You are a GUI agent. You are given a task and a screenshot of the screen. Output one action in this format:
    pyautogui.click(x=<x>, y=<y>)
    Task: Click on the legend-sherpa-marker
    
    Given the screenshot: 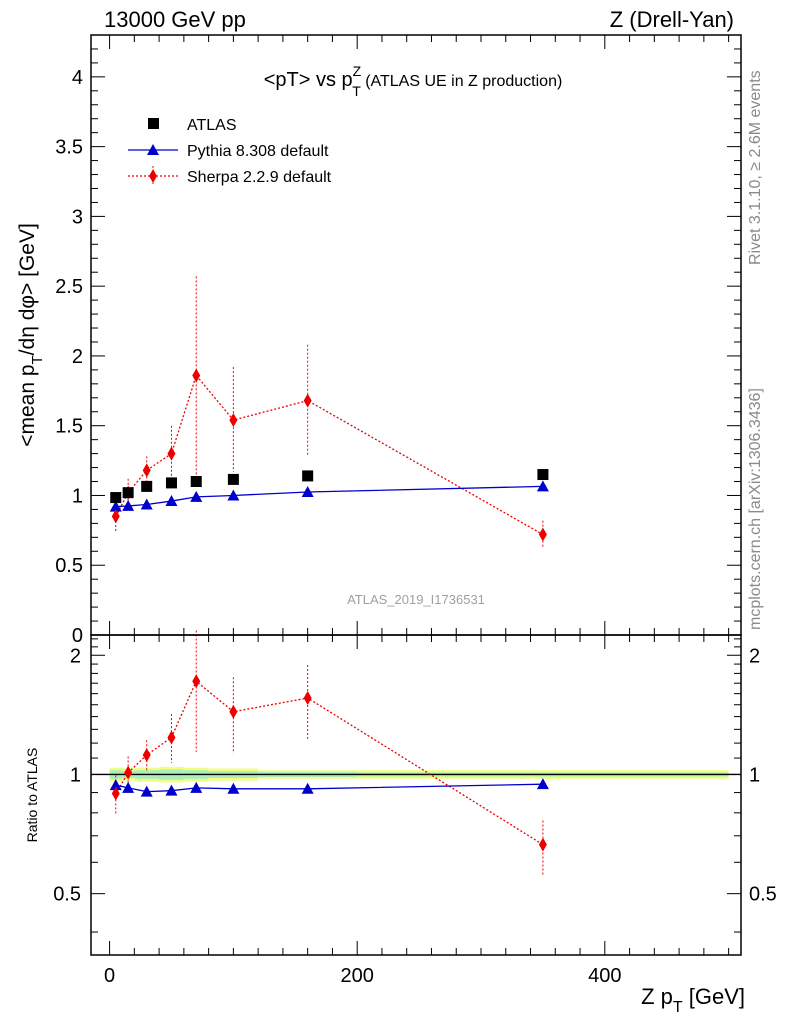 What is the action you would take?
    pyautogui.click(x=153, y=176)
    